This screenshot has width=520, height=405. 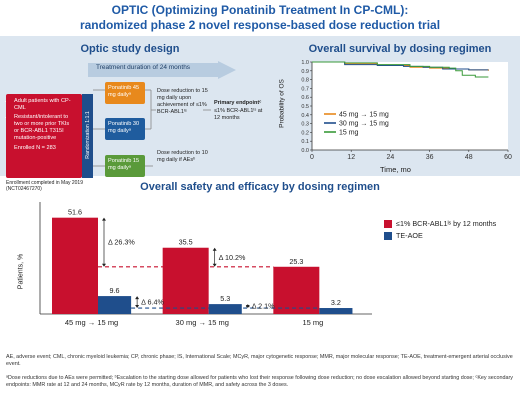 What do you see at coordinates (225, 298) in the screenshot?
I see `bar-teaoe-label: 5.3` at bounding box center [225, 298].